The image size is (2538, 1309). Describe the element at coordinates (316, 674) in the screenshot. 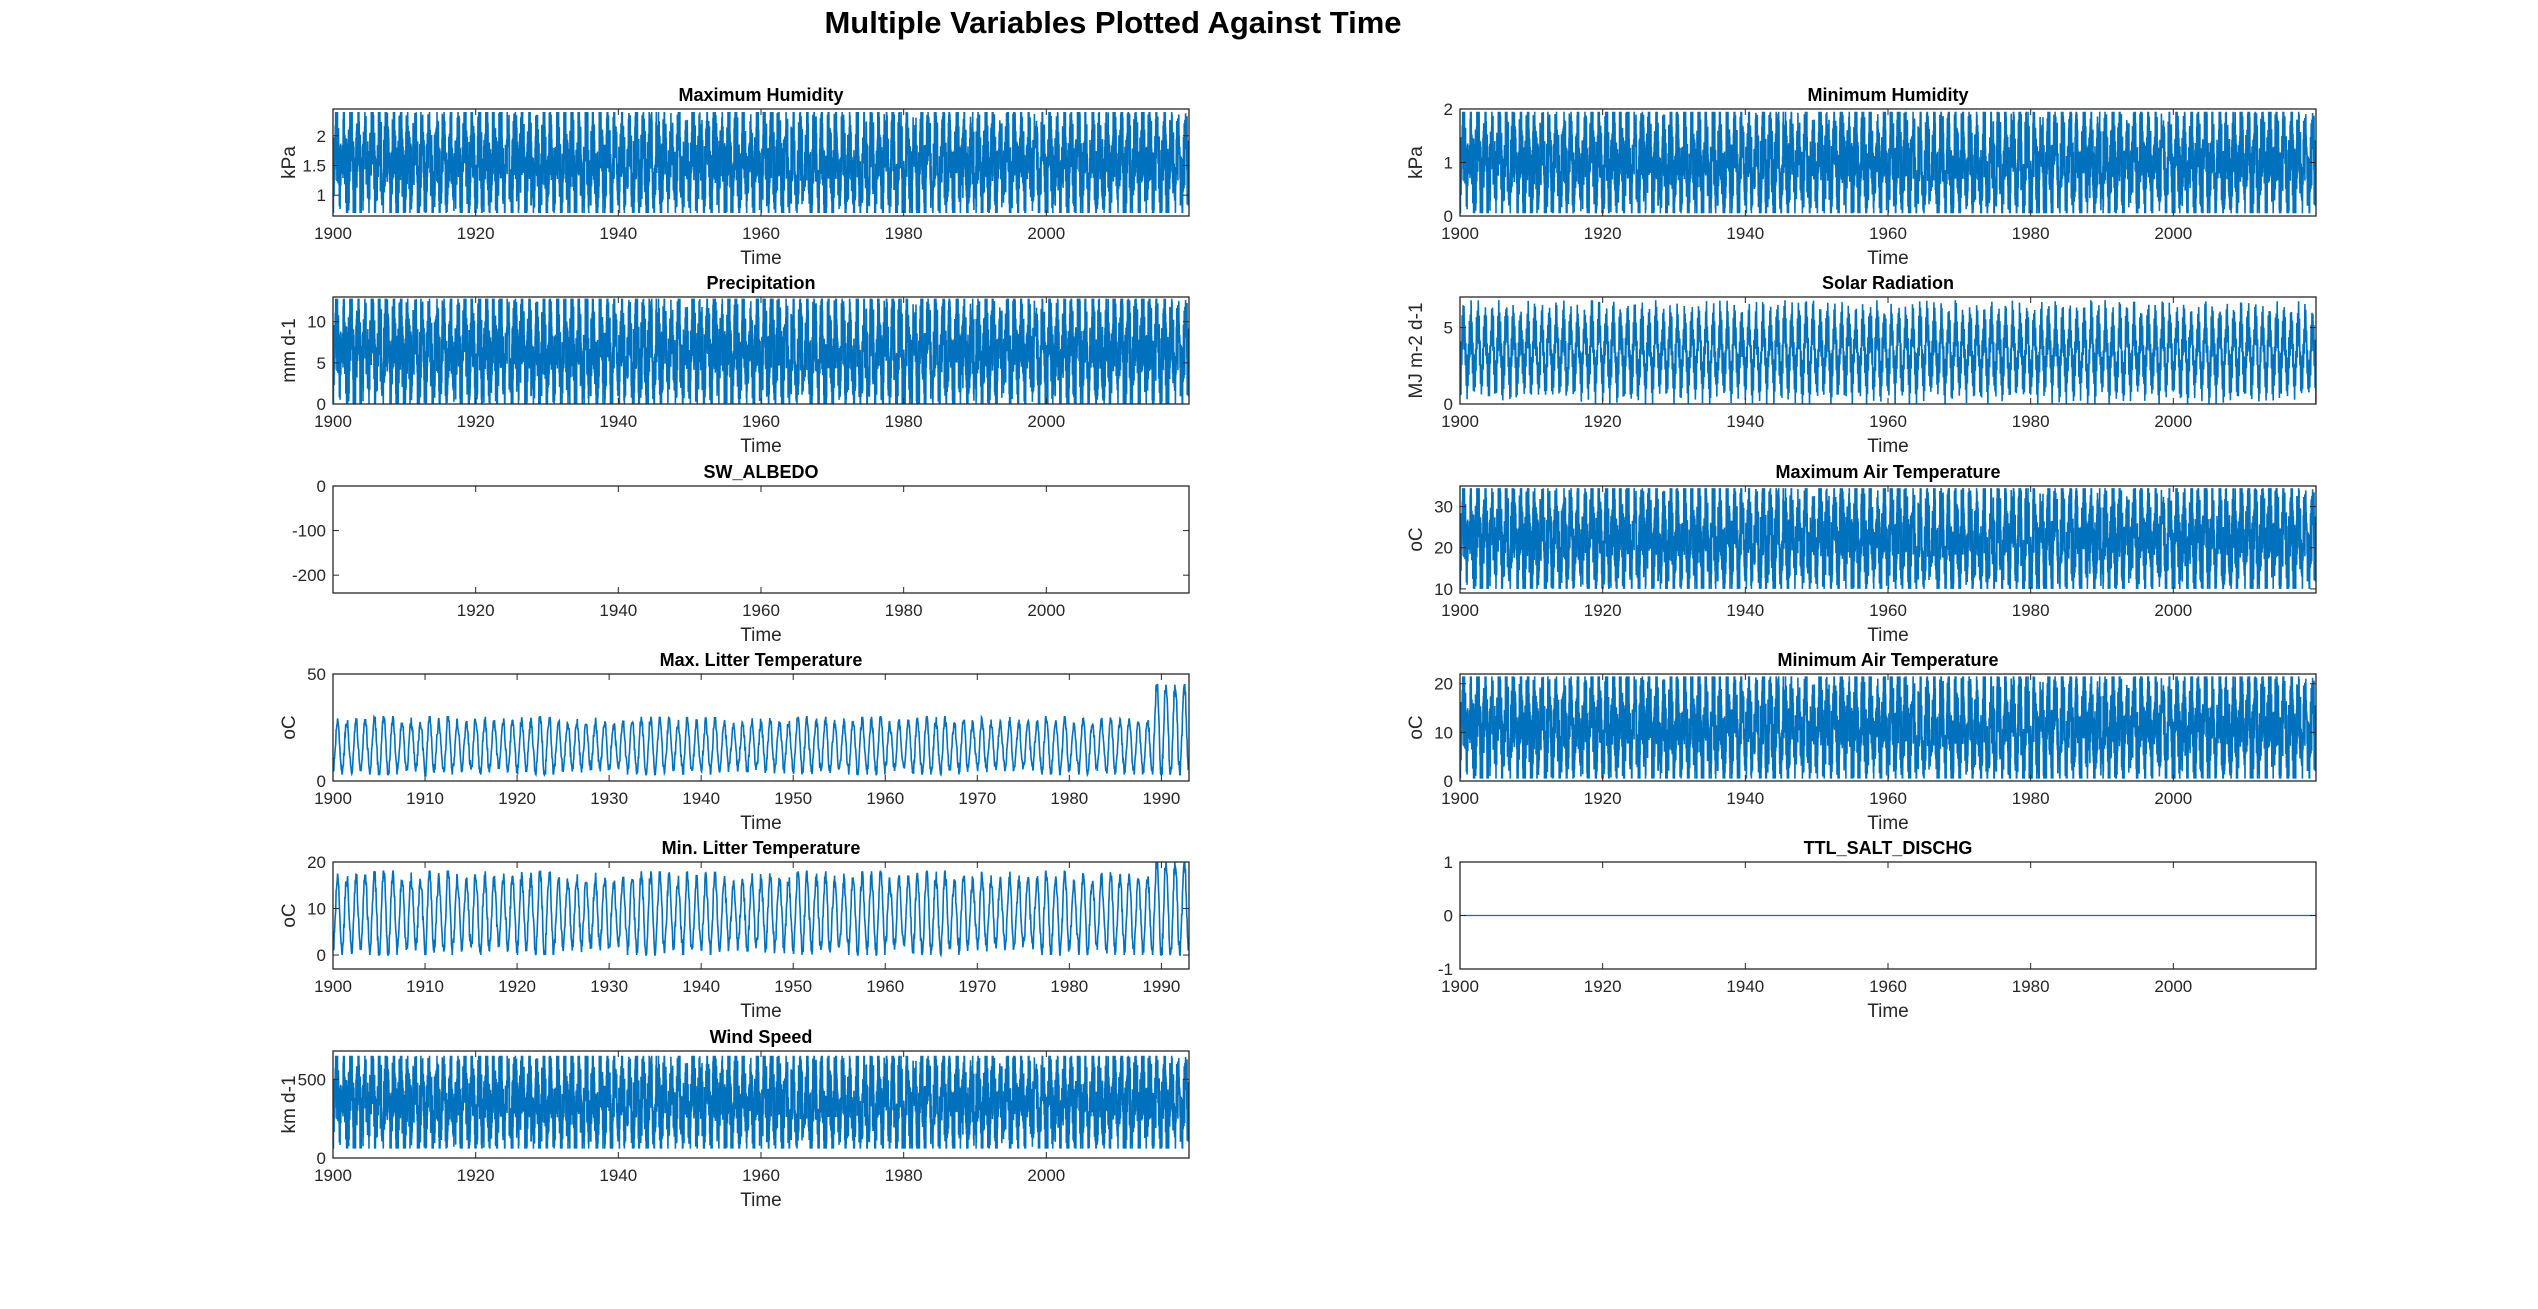

I see `y-tick-label: 50` at that location.